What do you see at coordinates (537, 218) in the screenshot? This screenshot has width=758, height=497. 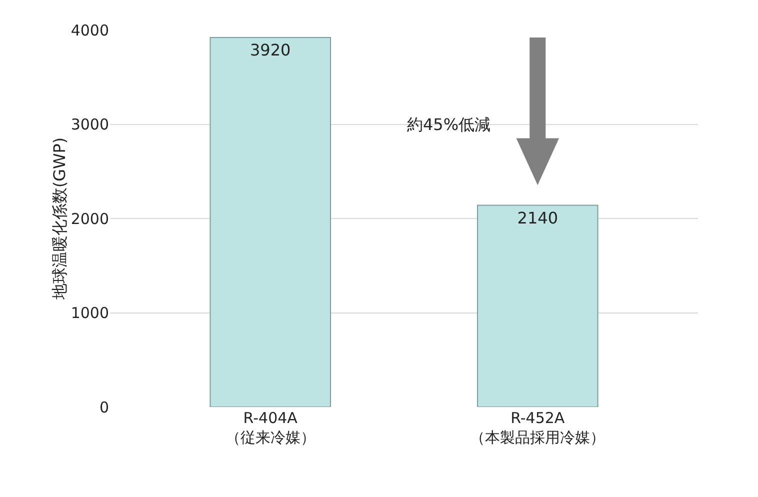 I see `data-label: 2140` at bounding box center [537, 218].